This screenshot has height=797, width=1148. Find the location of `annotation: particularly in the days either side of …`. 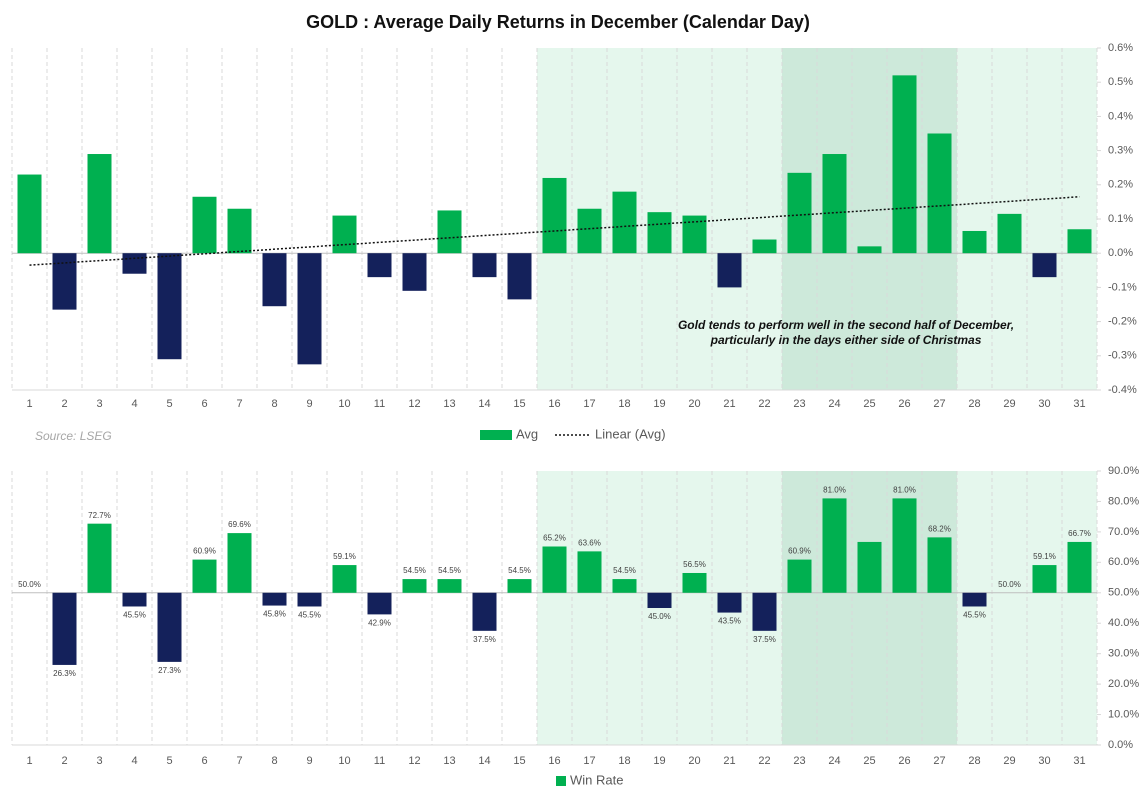

annotation: particularly in the days either side of … is located at coordinates (846, 340).